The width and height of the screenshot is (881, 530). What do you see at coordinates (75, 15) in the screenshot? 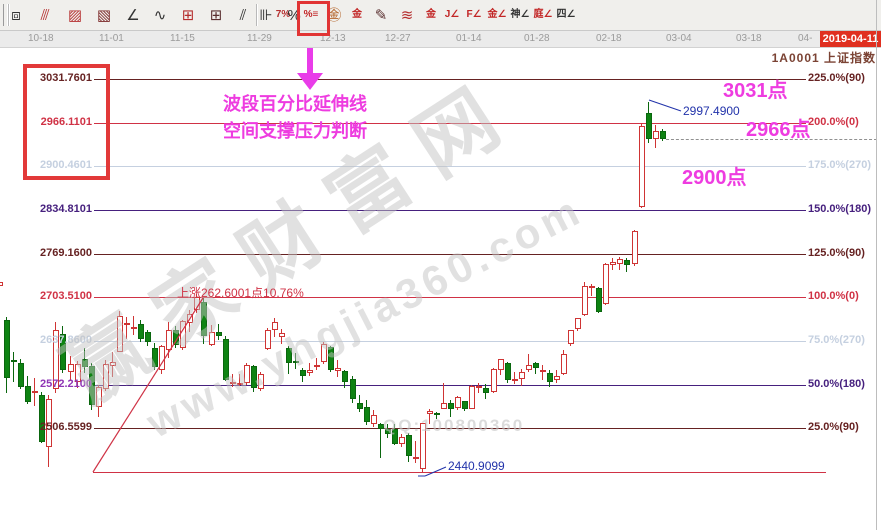
I see `gann-box-icon: ▨` at bounding box center [75, 15].